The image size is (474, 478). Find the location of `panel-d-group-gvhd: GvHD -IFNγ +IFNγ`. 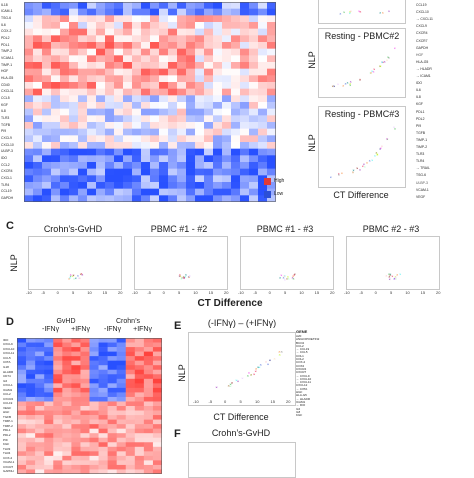

panel-d-group-gvhd: GvHD -IFNγ +IFNγ is located at coordinates (66, 325).